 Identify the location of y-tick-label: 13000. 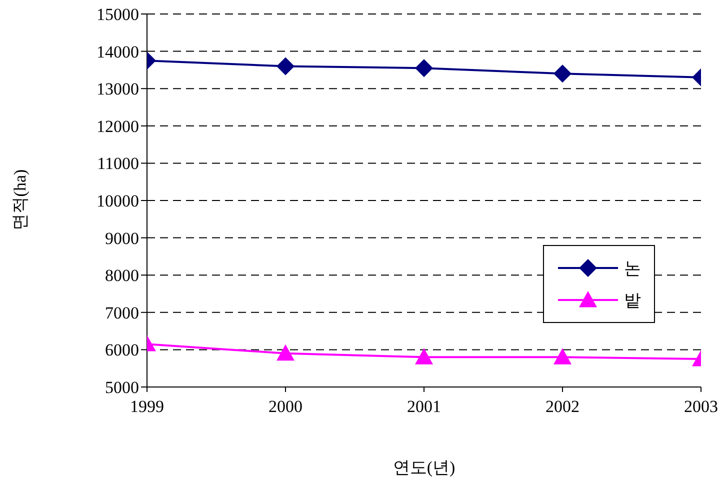
(117, 89).